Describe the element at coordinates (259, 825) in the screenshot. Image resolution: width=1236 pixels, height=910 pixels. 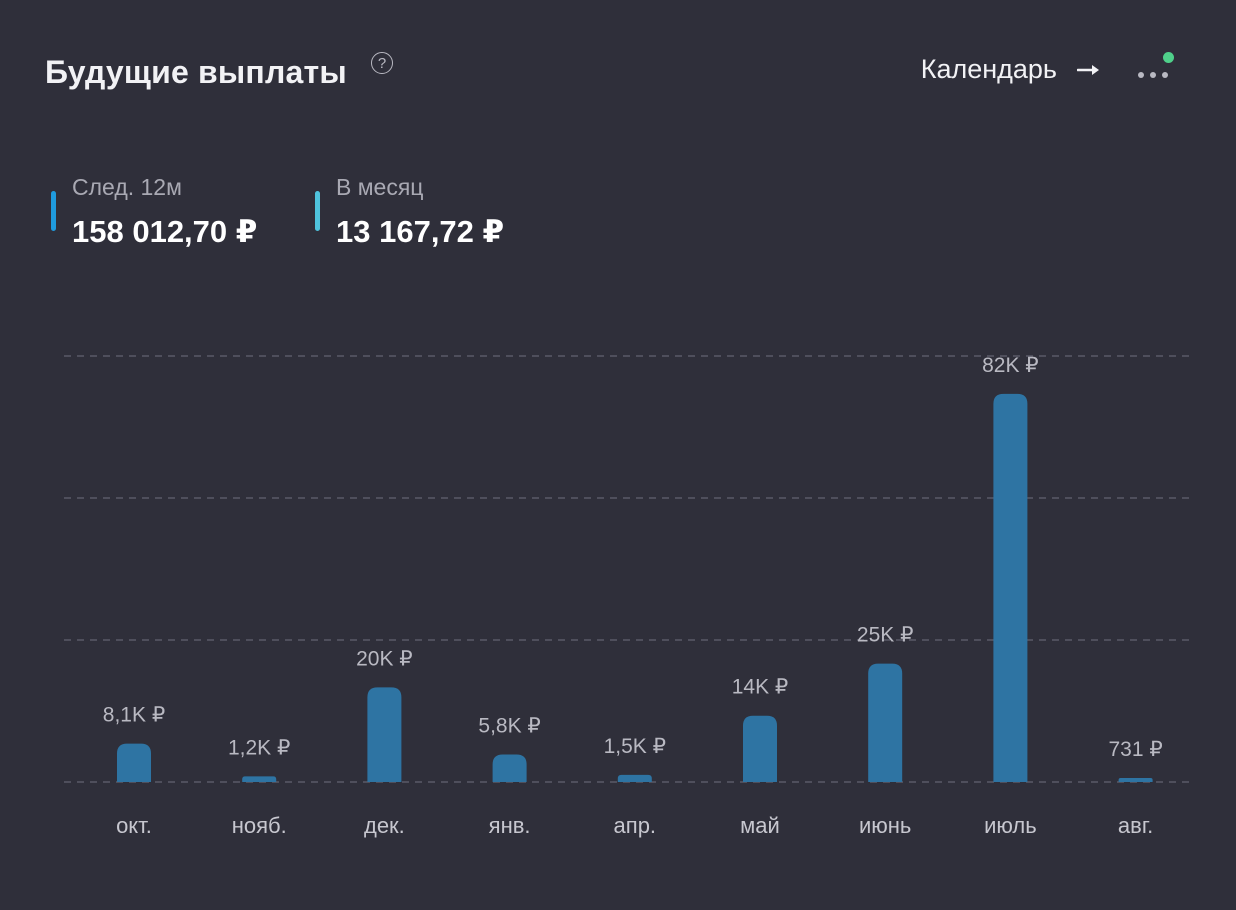
I see `month-label: нояб.` at that location.